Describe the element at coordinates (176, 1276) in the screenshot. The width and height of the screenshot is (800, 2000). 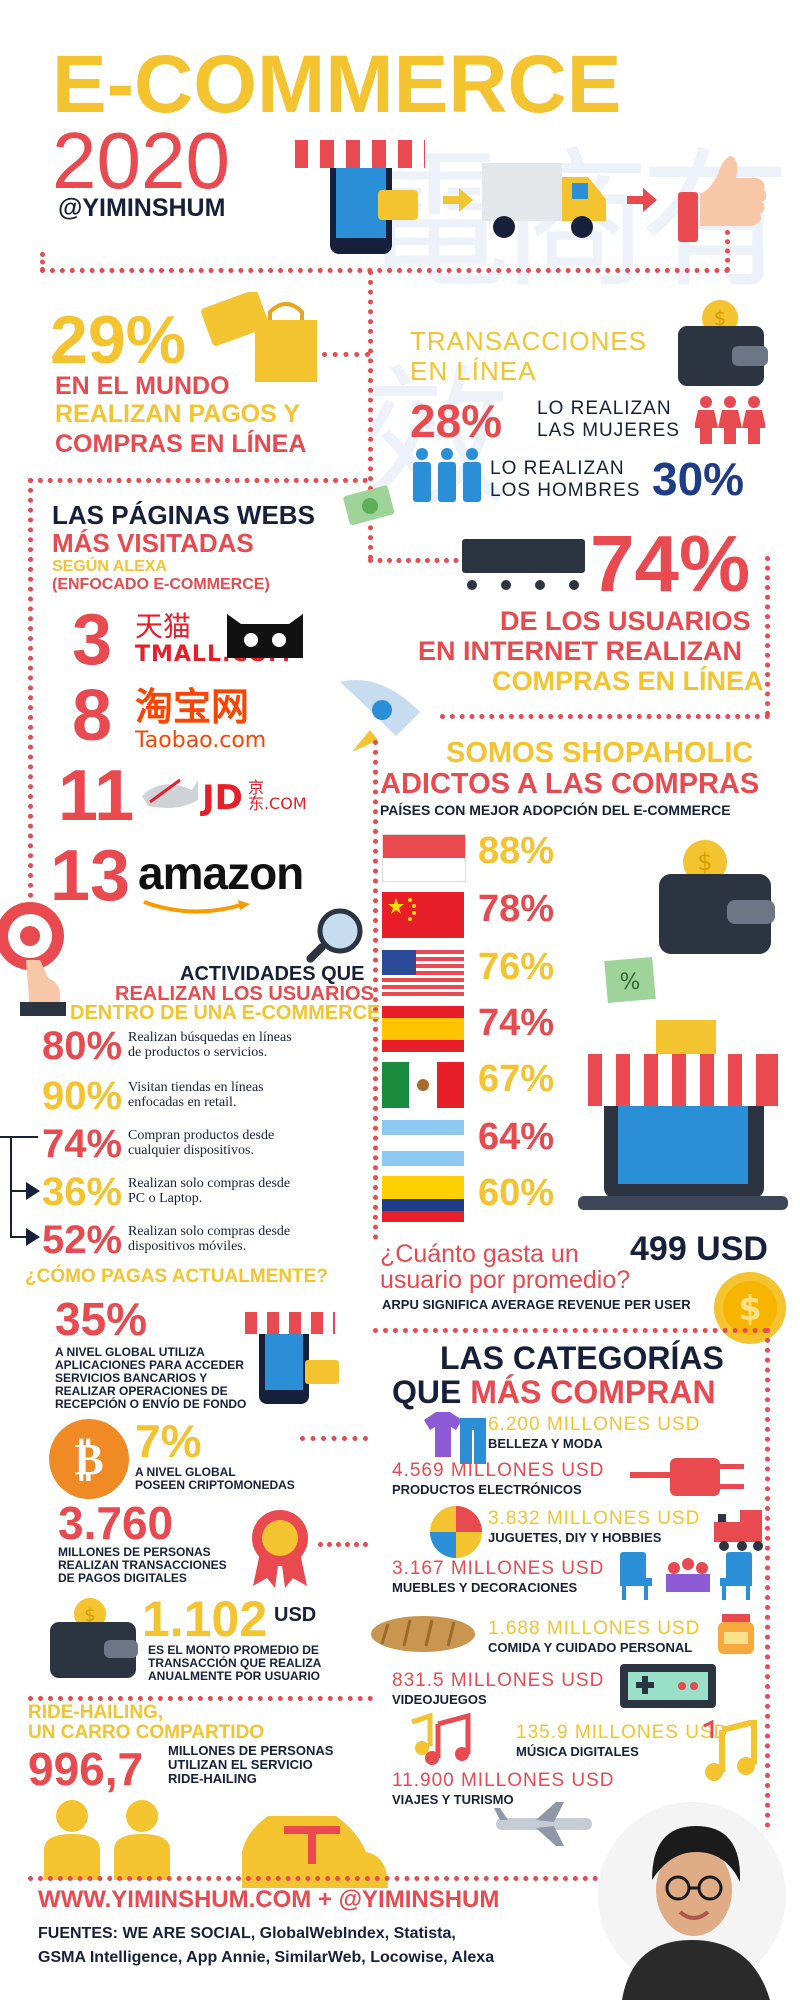
I see `payments-title: ¿CÓMO PAGAS ACTUALMENTE?` at that location.